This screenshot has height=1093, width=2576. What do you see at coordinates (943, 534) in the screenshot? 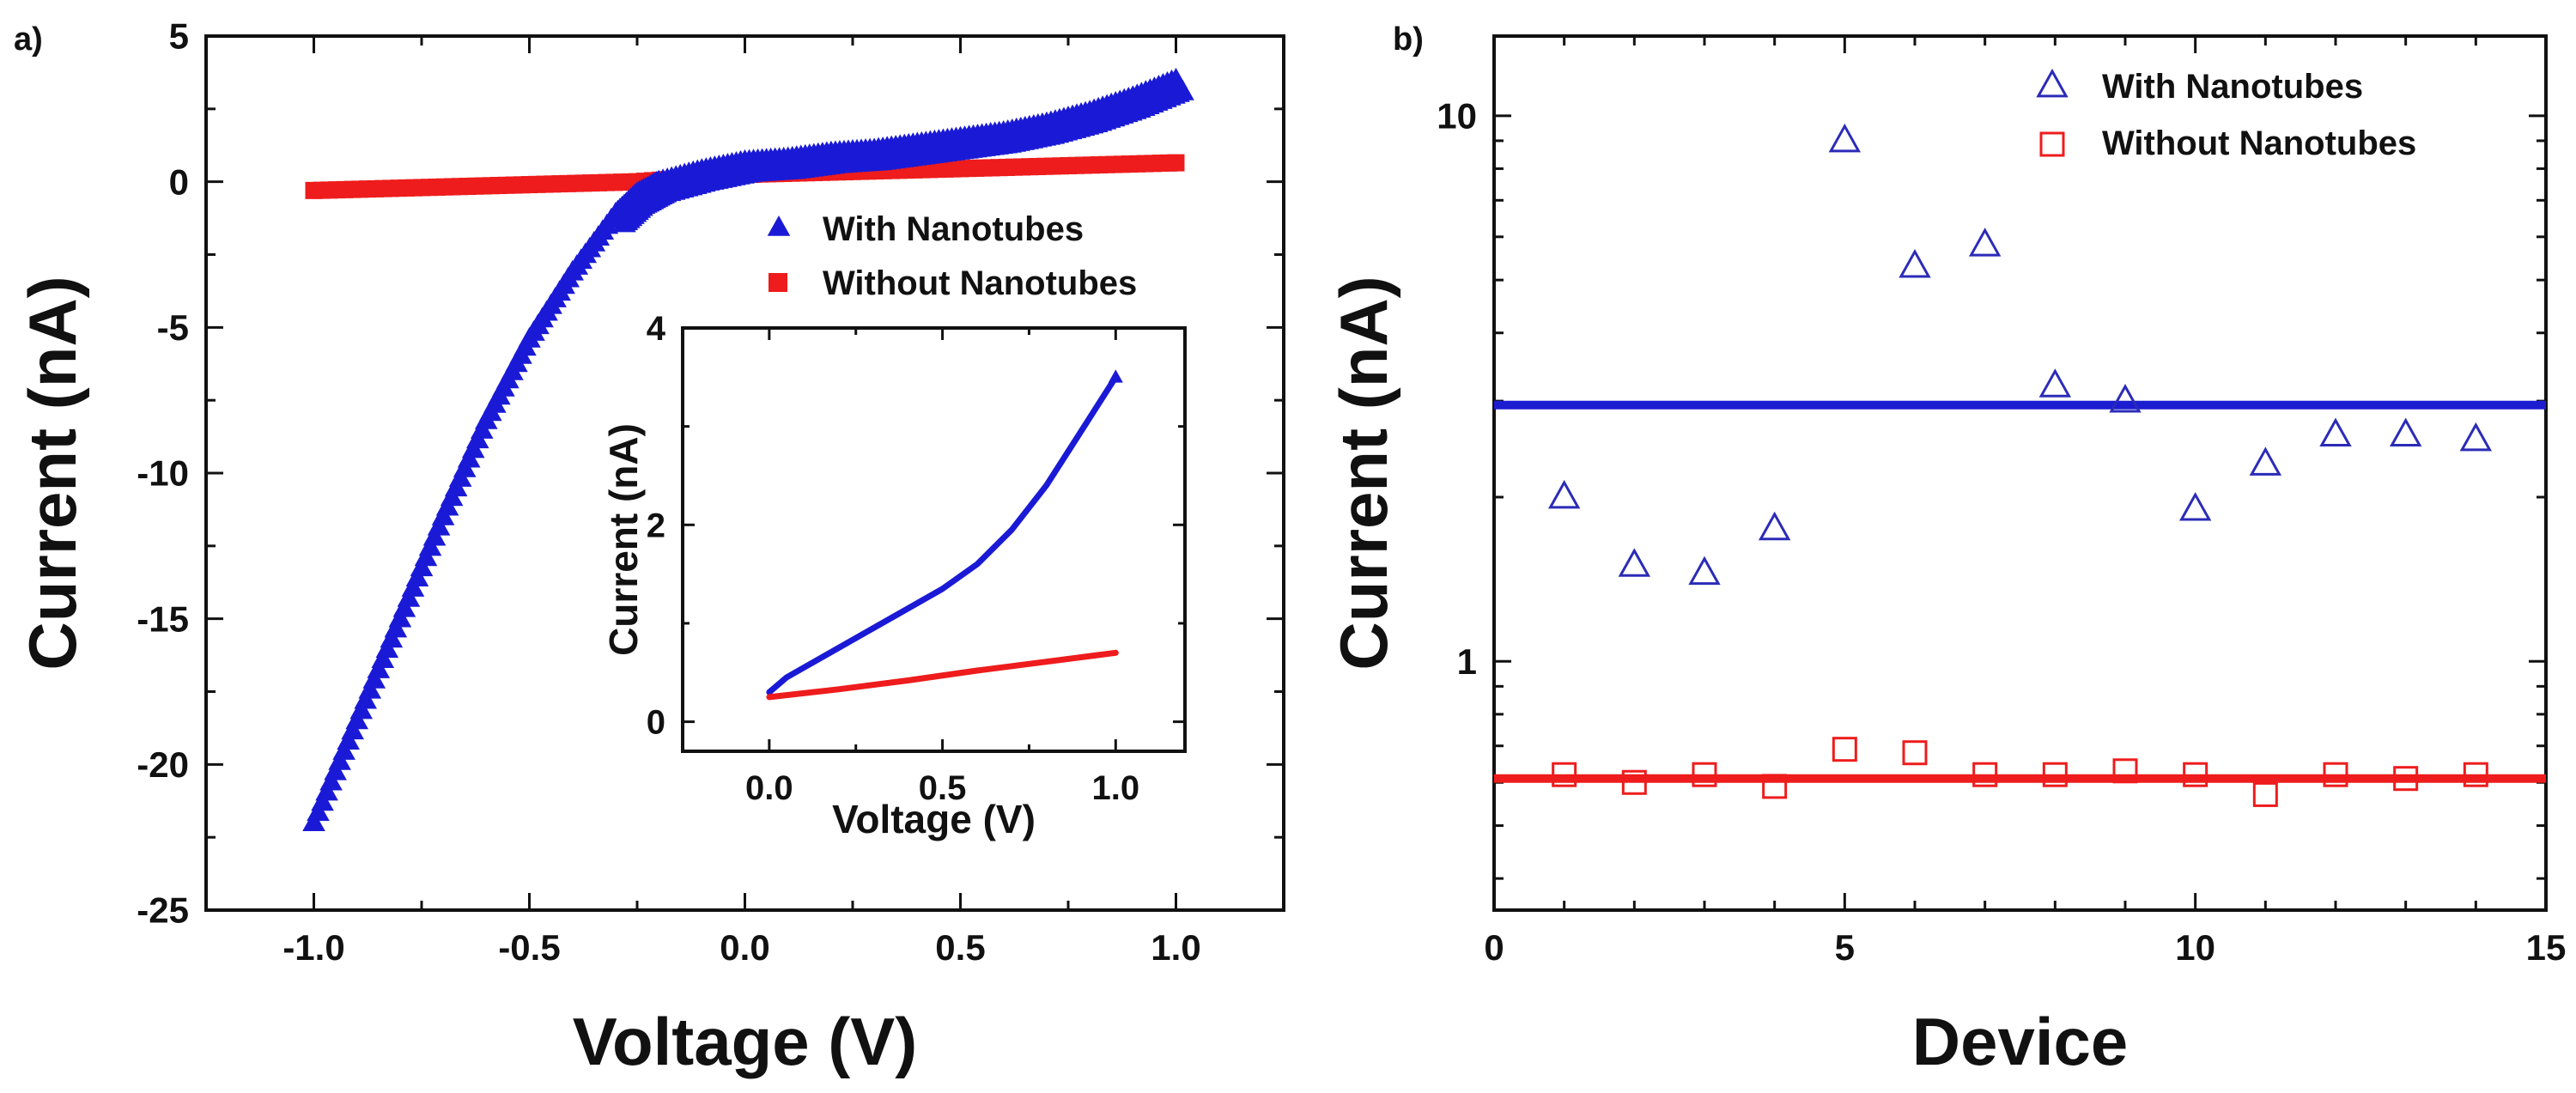
I see `inset-series-with-nanotubes` at bounding box center [943, 534].